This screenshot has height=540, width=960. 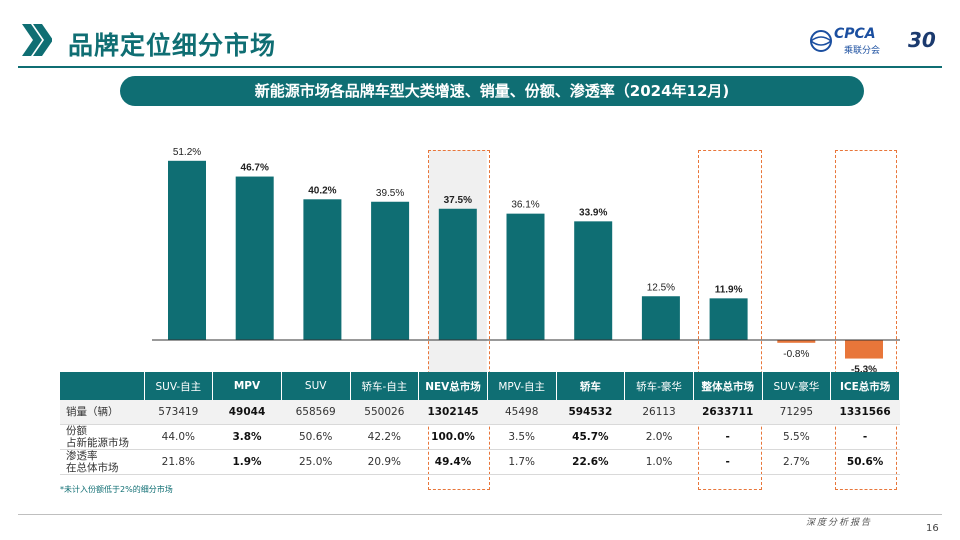 I want to click on column-header: MPV-自主, so click(x=522, y=386).